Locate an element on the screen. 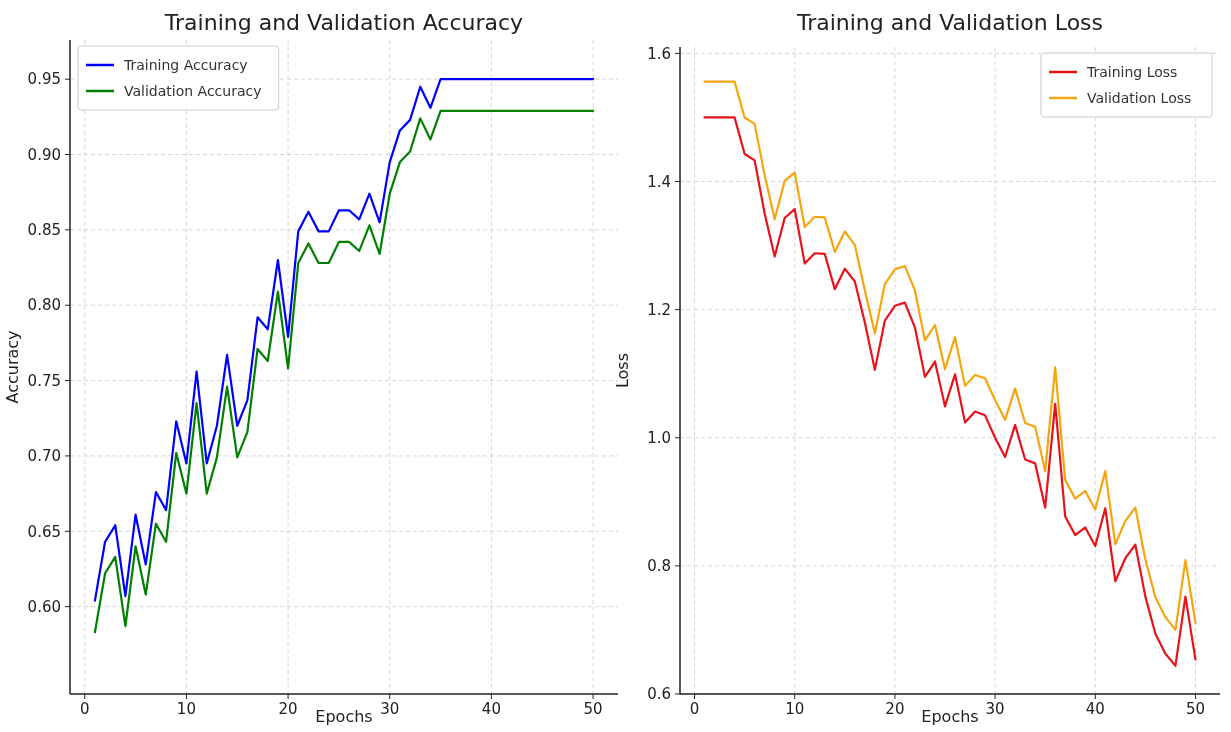 The width and height of the screenshot is (1231, 732). y-tick-label: 0.85 is located at coordinates (44, 230).